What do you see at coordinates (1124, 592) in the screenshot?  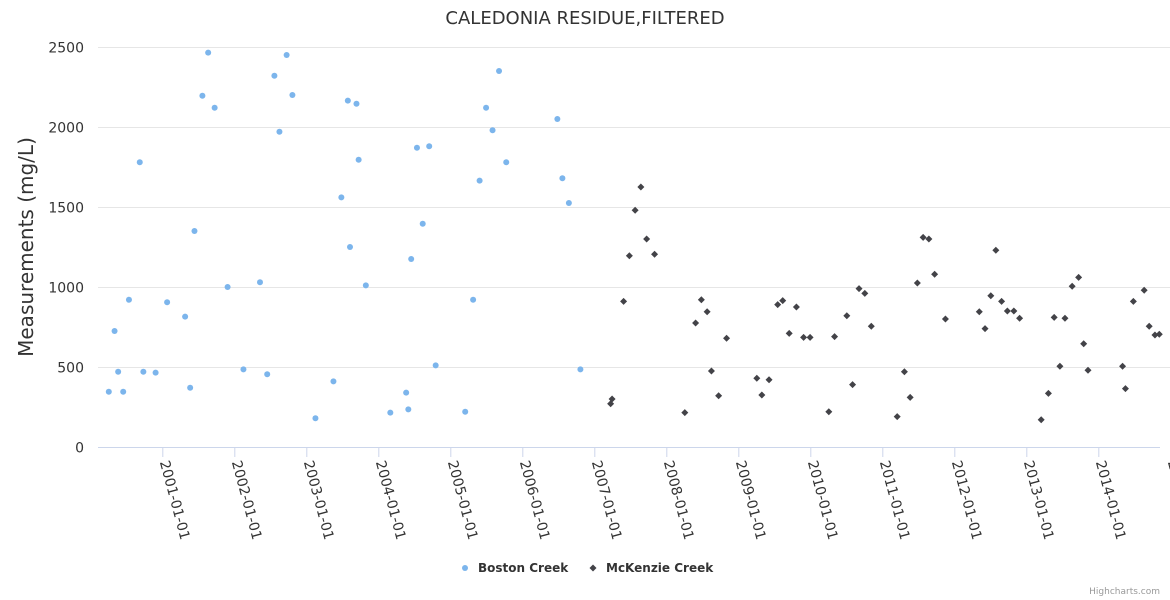 I see `credits-link: Highcharts.com` at bounding box center [1124, 592].